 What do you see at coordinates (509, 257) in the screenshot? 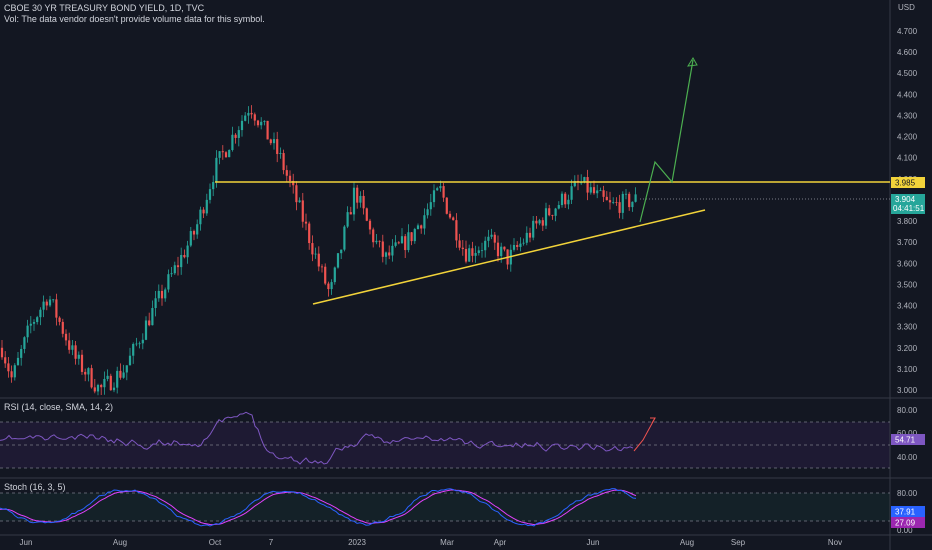
I see `support-trendline` at bounding box center [509, 257].